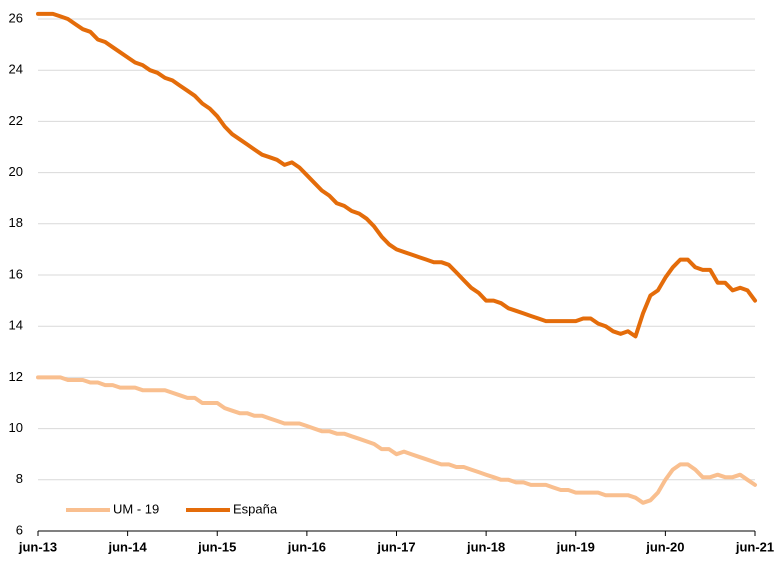 The height and width of the screenshot is (561, 775). I want to click on y-tick-label: 16, so click(16, 273).